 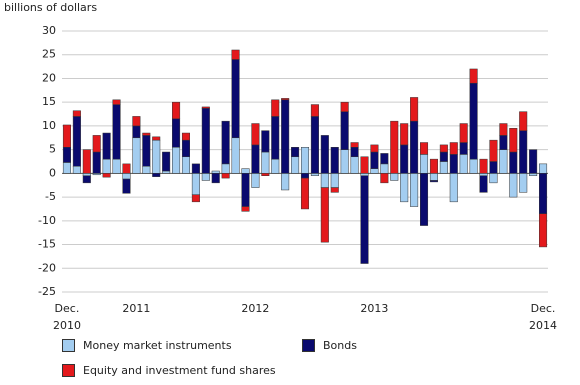 I want to click on x-tick-label: 2012, so click(x=255, y=308).